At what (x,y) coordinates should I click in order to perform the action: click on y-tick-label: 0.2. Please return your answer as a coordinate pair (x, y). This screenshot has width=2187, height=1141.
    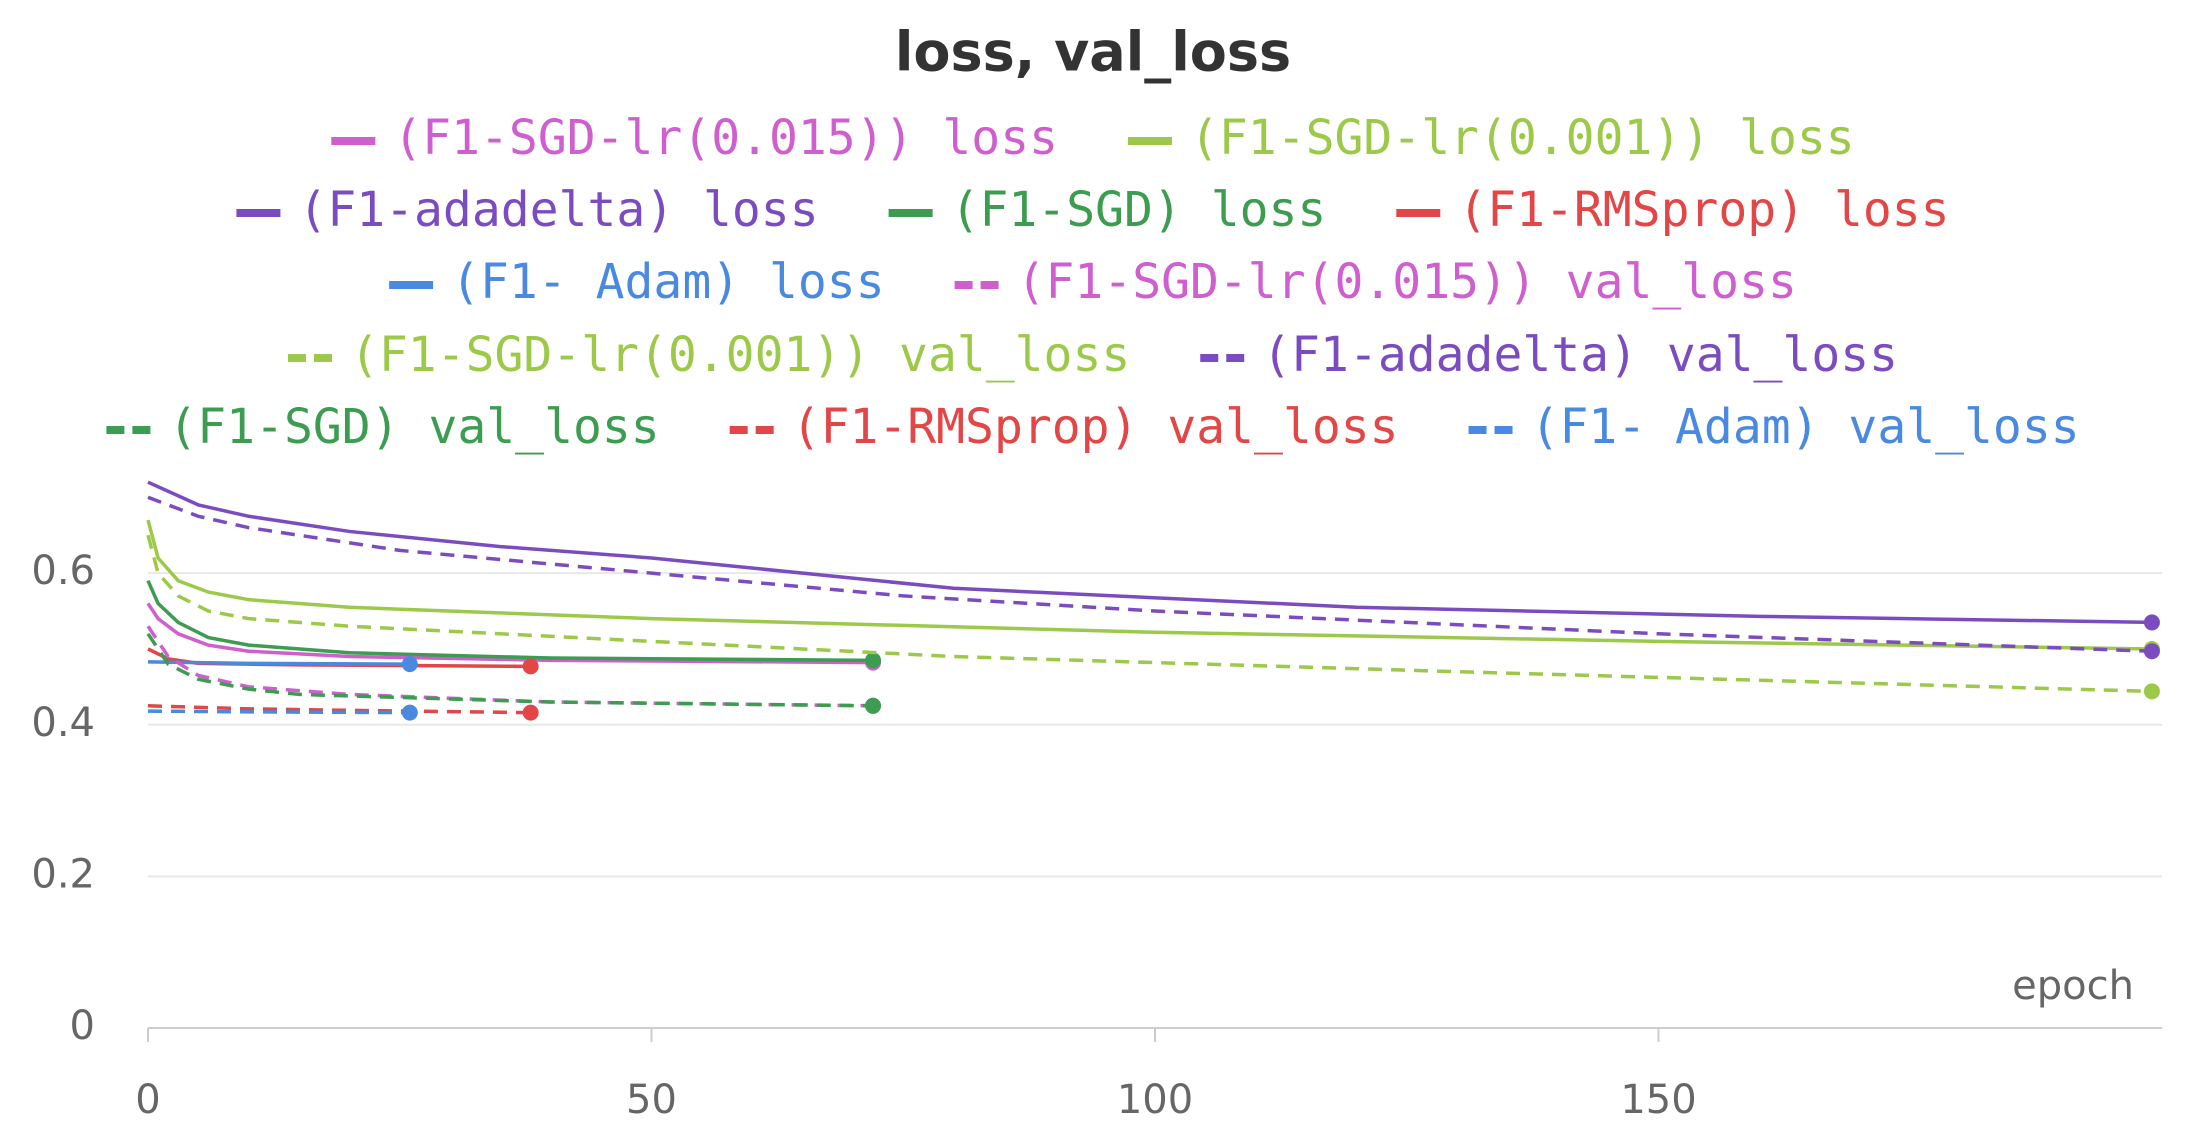
    Looking at the image, I should click on (63, 874).